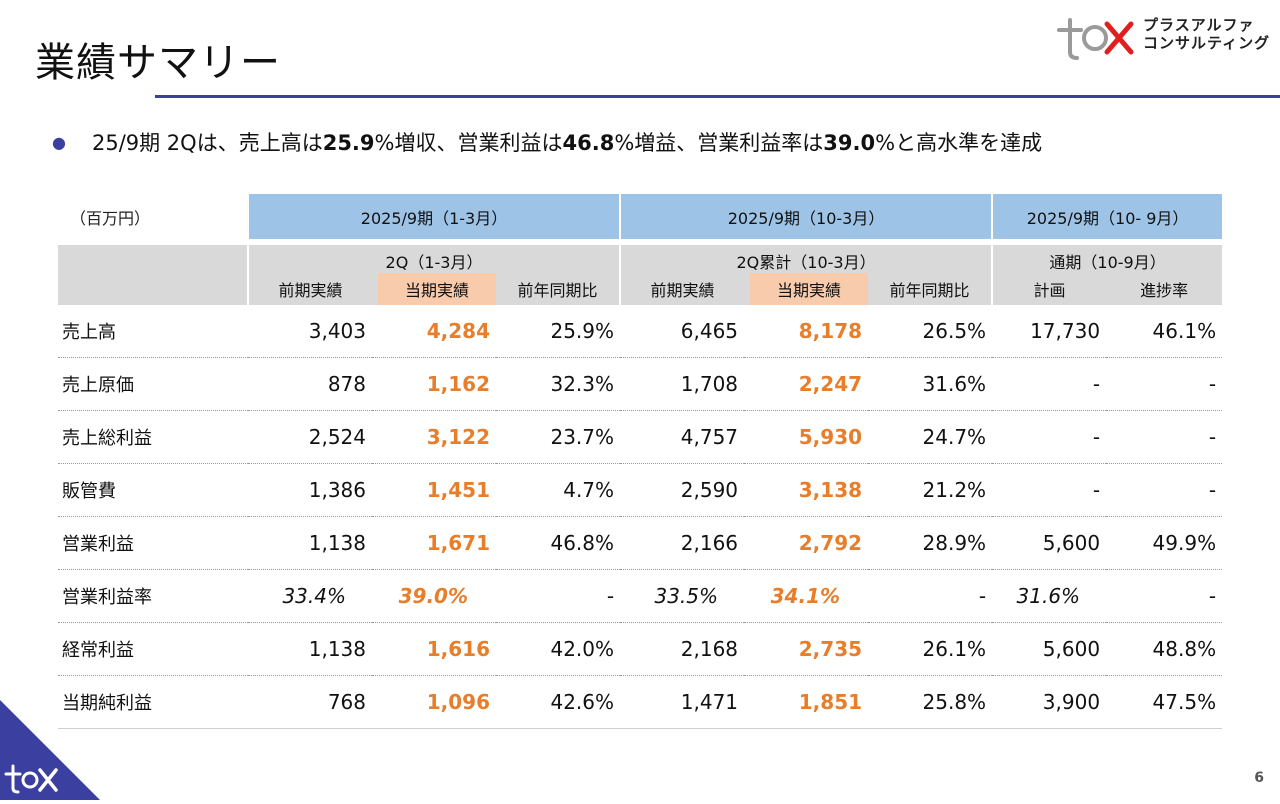  I want to click on col-header-q2-prev: 前期実績, so click(309, 289).